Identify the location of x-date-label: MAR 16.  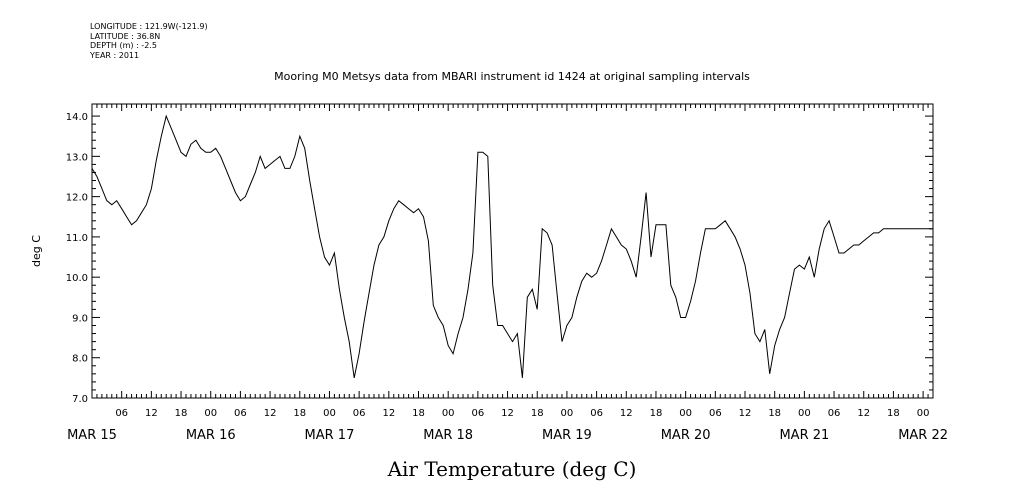
(211, 435).